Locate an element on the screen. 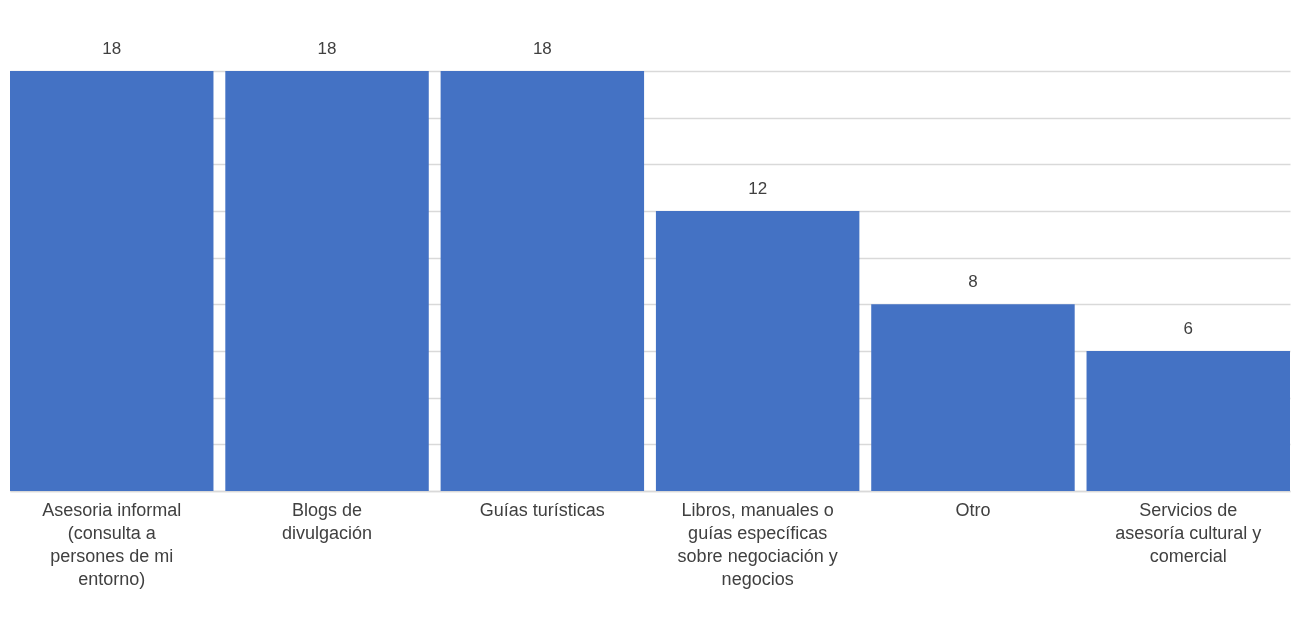 The width and height of the screenshot is (1310, 619). data-label: 12 is located at coordinates (758, 188).